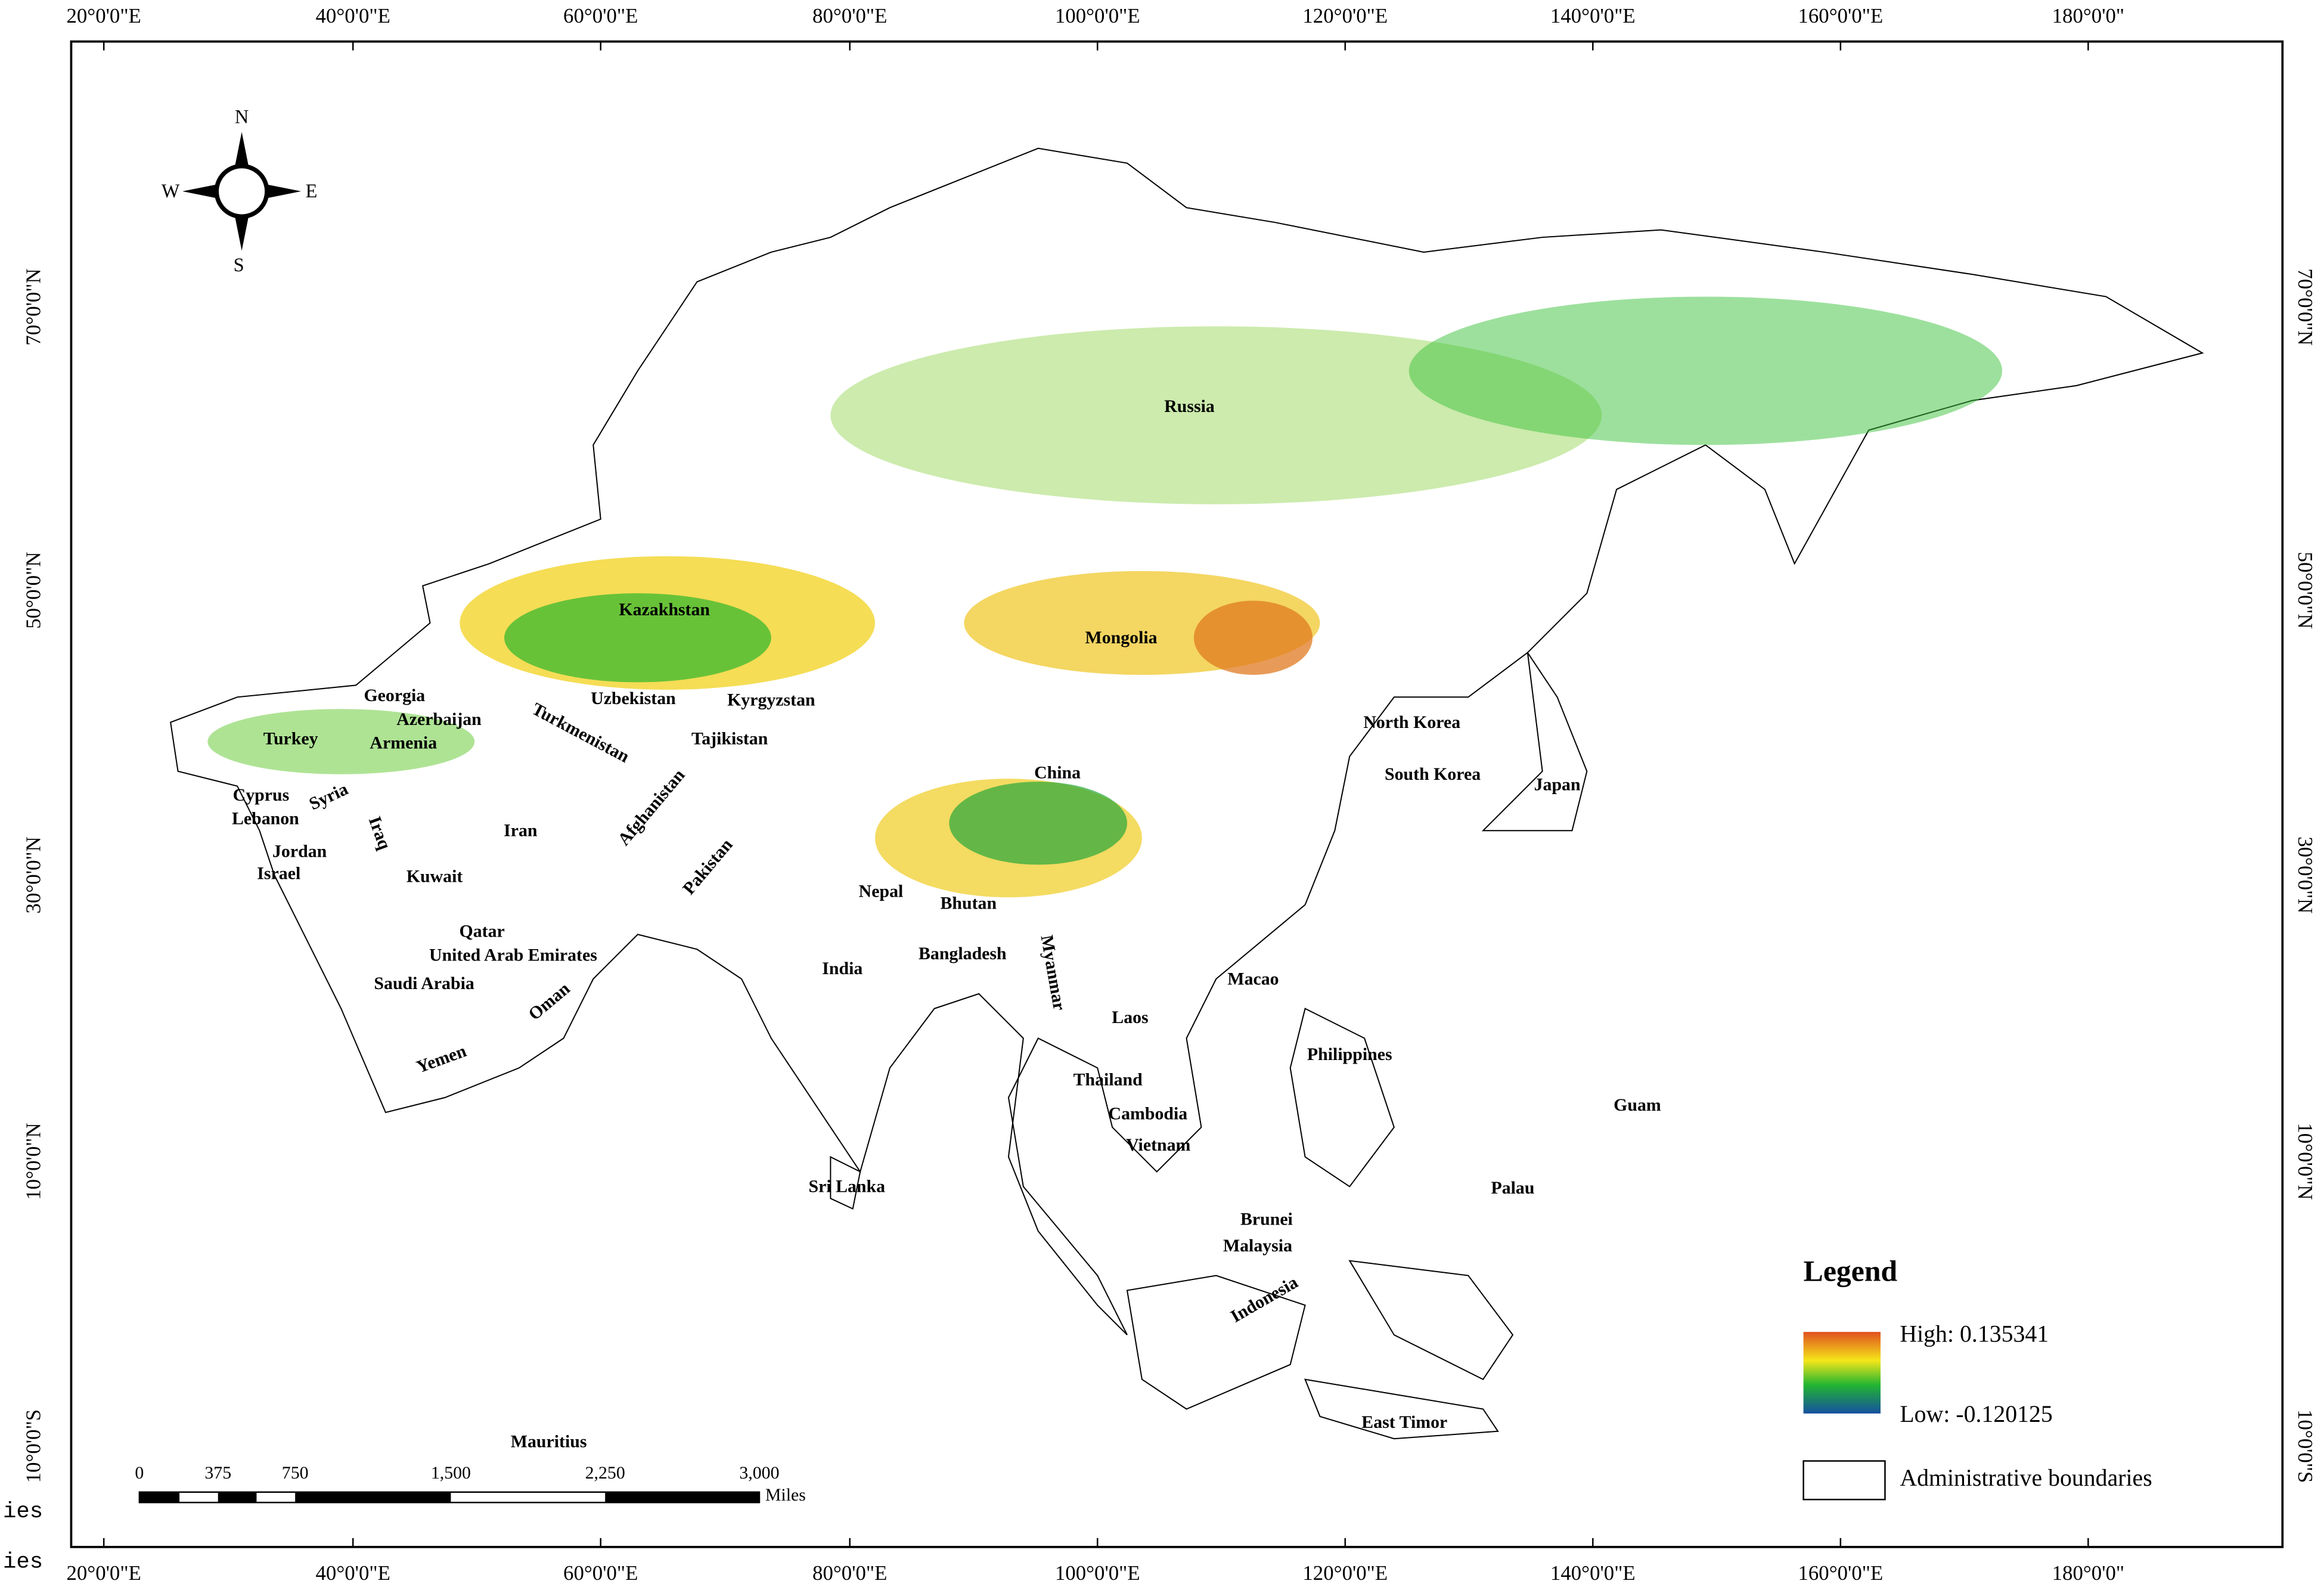  Describe the element at coordinates (1851, 1271) in the screenshot. I see `legend-title: Legend` at that location.